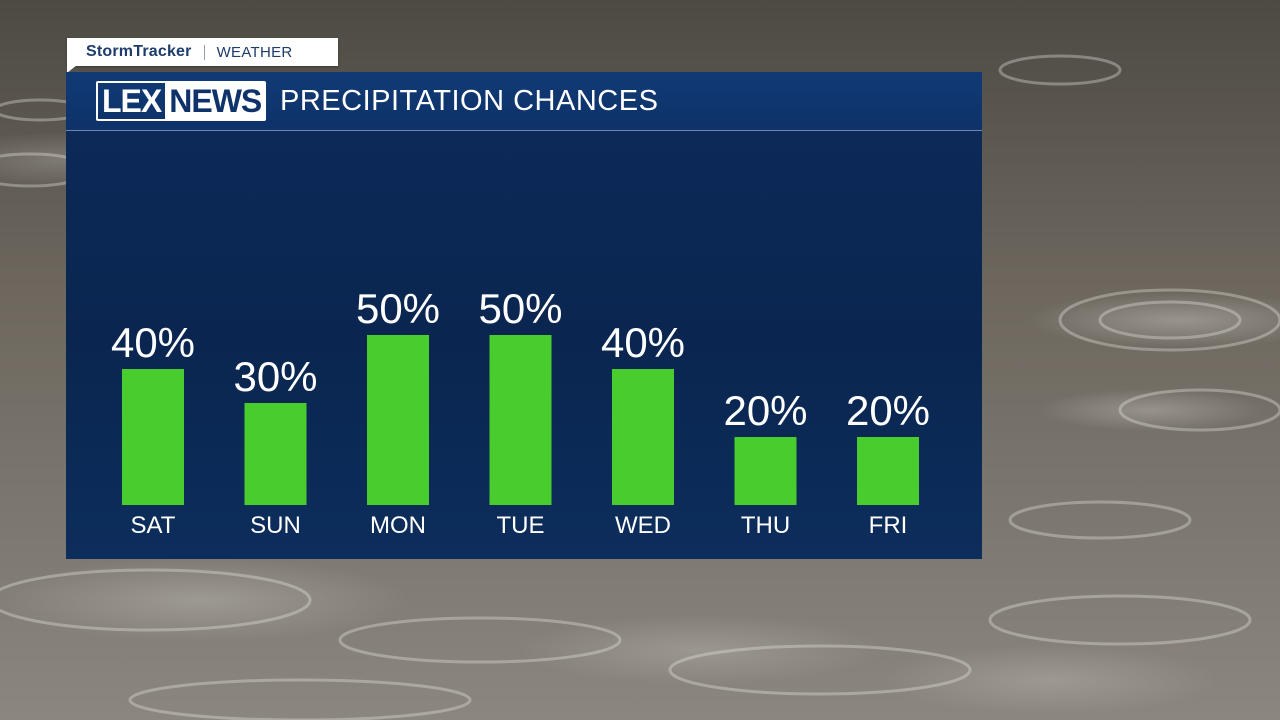  Describe the element at coordinates (643, 342) in the screenshot. I see `value-label-wed: 40%` at that location.